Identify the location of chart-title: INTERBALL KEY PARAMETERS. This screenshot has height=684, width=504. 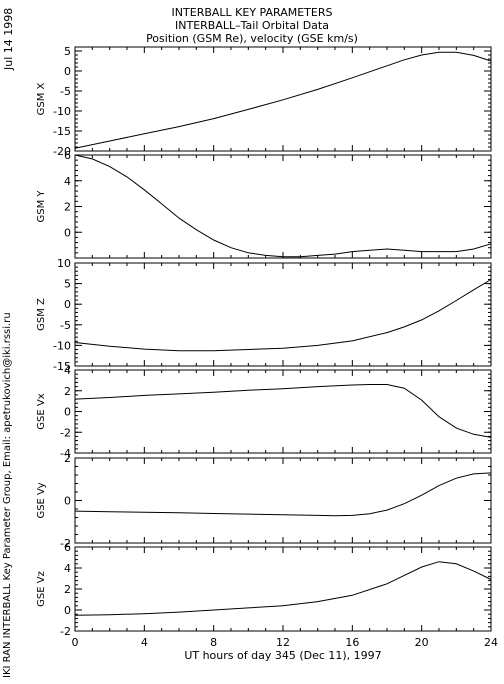
(252, 12).